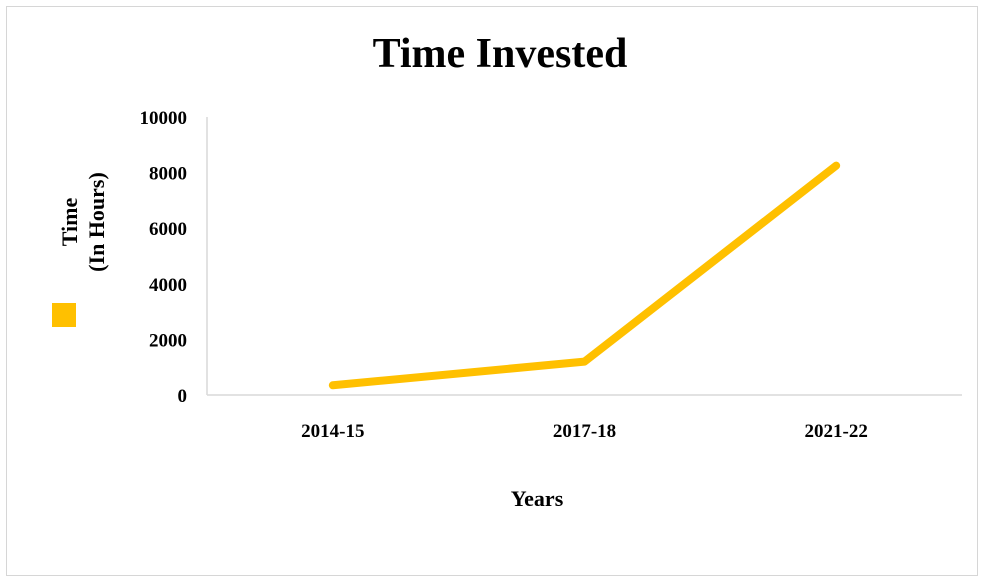 The width and height of the screenshot is (986, 584). What do you see at coordinates (168, 174) in the screenshot?
I see `y-tick-label: 8000` at bounding box center [168, 174].